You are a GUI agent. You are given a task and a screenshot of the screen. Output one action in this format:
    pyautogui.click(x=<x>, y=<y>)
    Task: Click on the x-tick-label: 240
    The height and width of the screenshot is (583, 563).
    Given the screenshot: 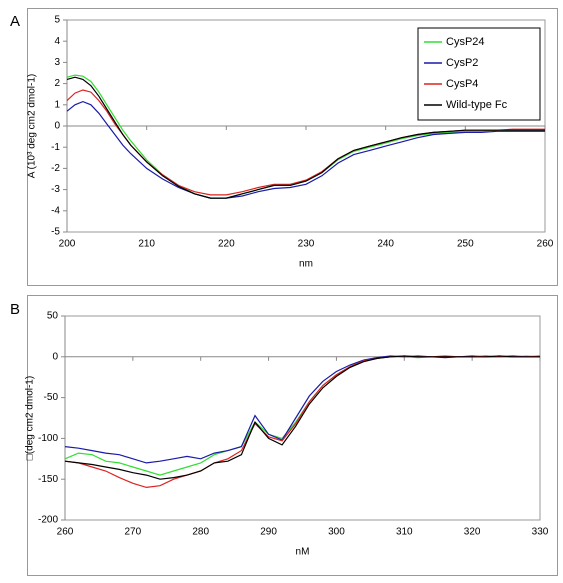 What is the action you would take?
    pyautogui.click(x=385, y=244)
    